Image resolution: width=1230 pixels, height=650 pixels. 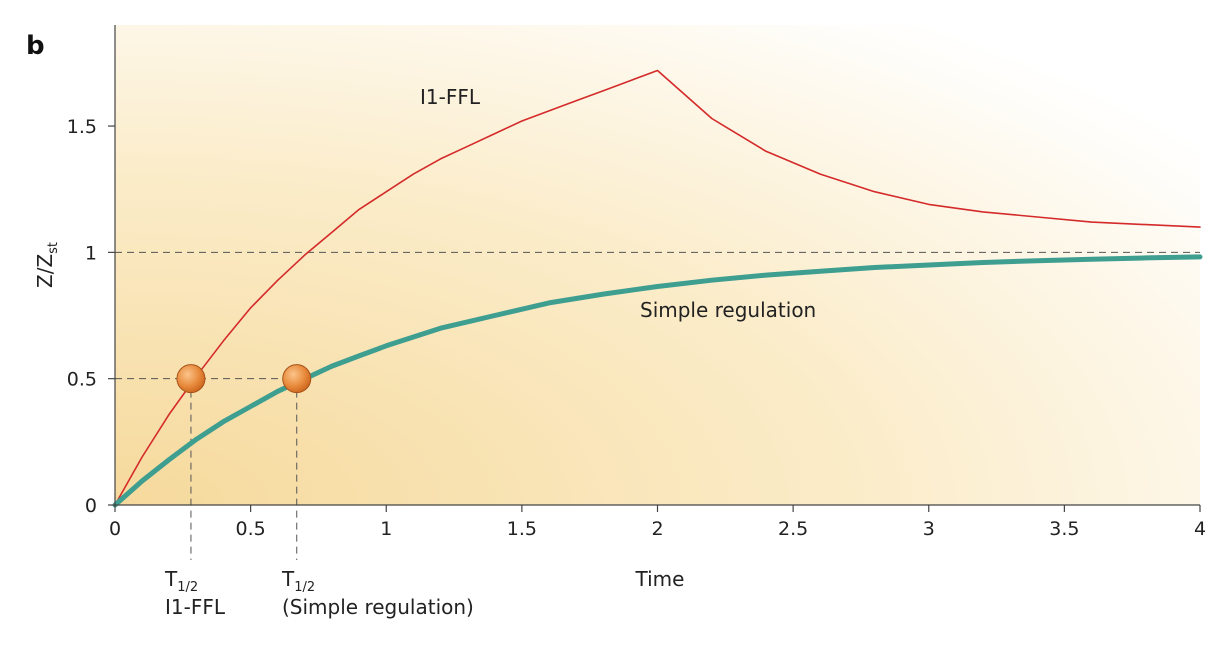 What do you see at coordinates (929, 529) in the screenshot?
I see `x-tick-label: 3` at bounding box center [929, 529].